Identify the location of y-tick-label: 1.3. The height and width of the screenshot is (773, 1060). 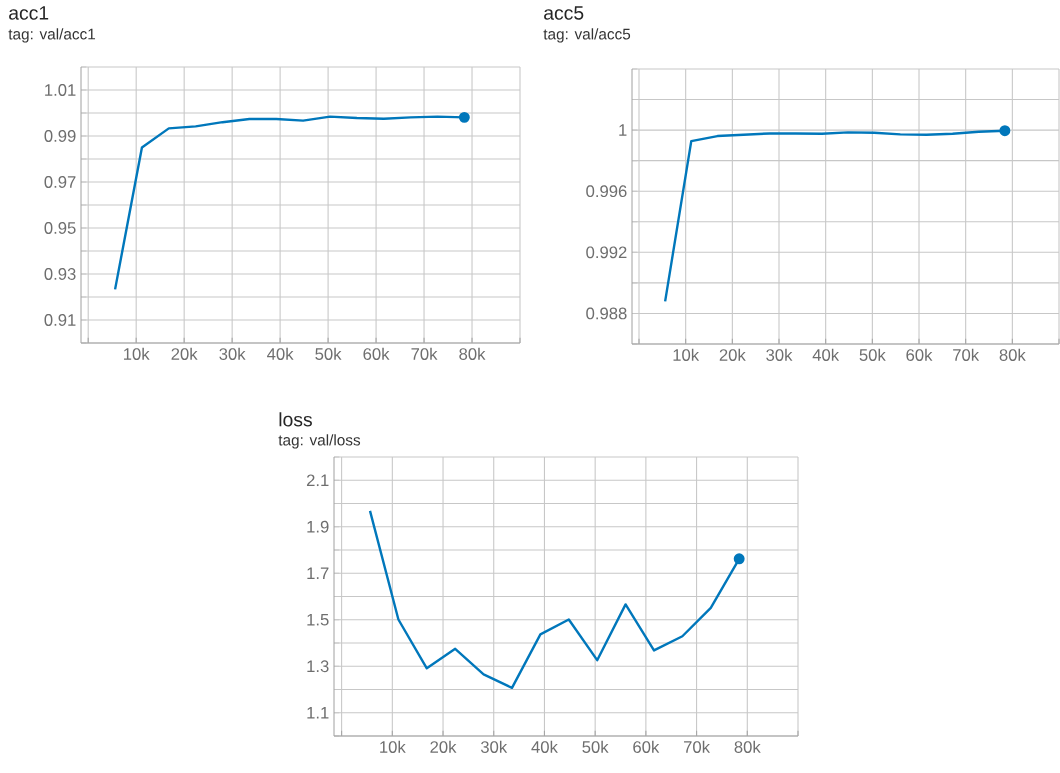
(318, 666).